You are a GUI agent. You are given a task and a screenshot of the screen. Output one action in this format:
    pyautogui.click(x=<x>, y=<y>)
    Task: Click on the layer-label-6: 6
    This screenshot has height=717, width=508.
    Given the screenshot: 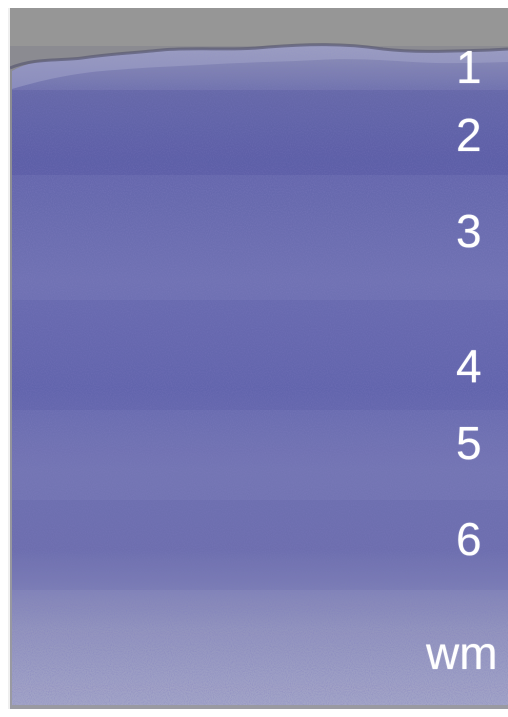 What is the action you would take?
    pyautogui.click(x=469, y=539)
    